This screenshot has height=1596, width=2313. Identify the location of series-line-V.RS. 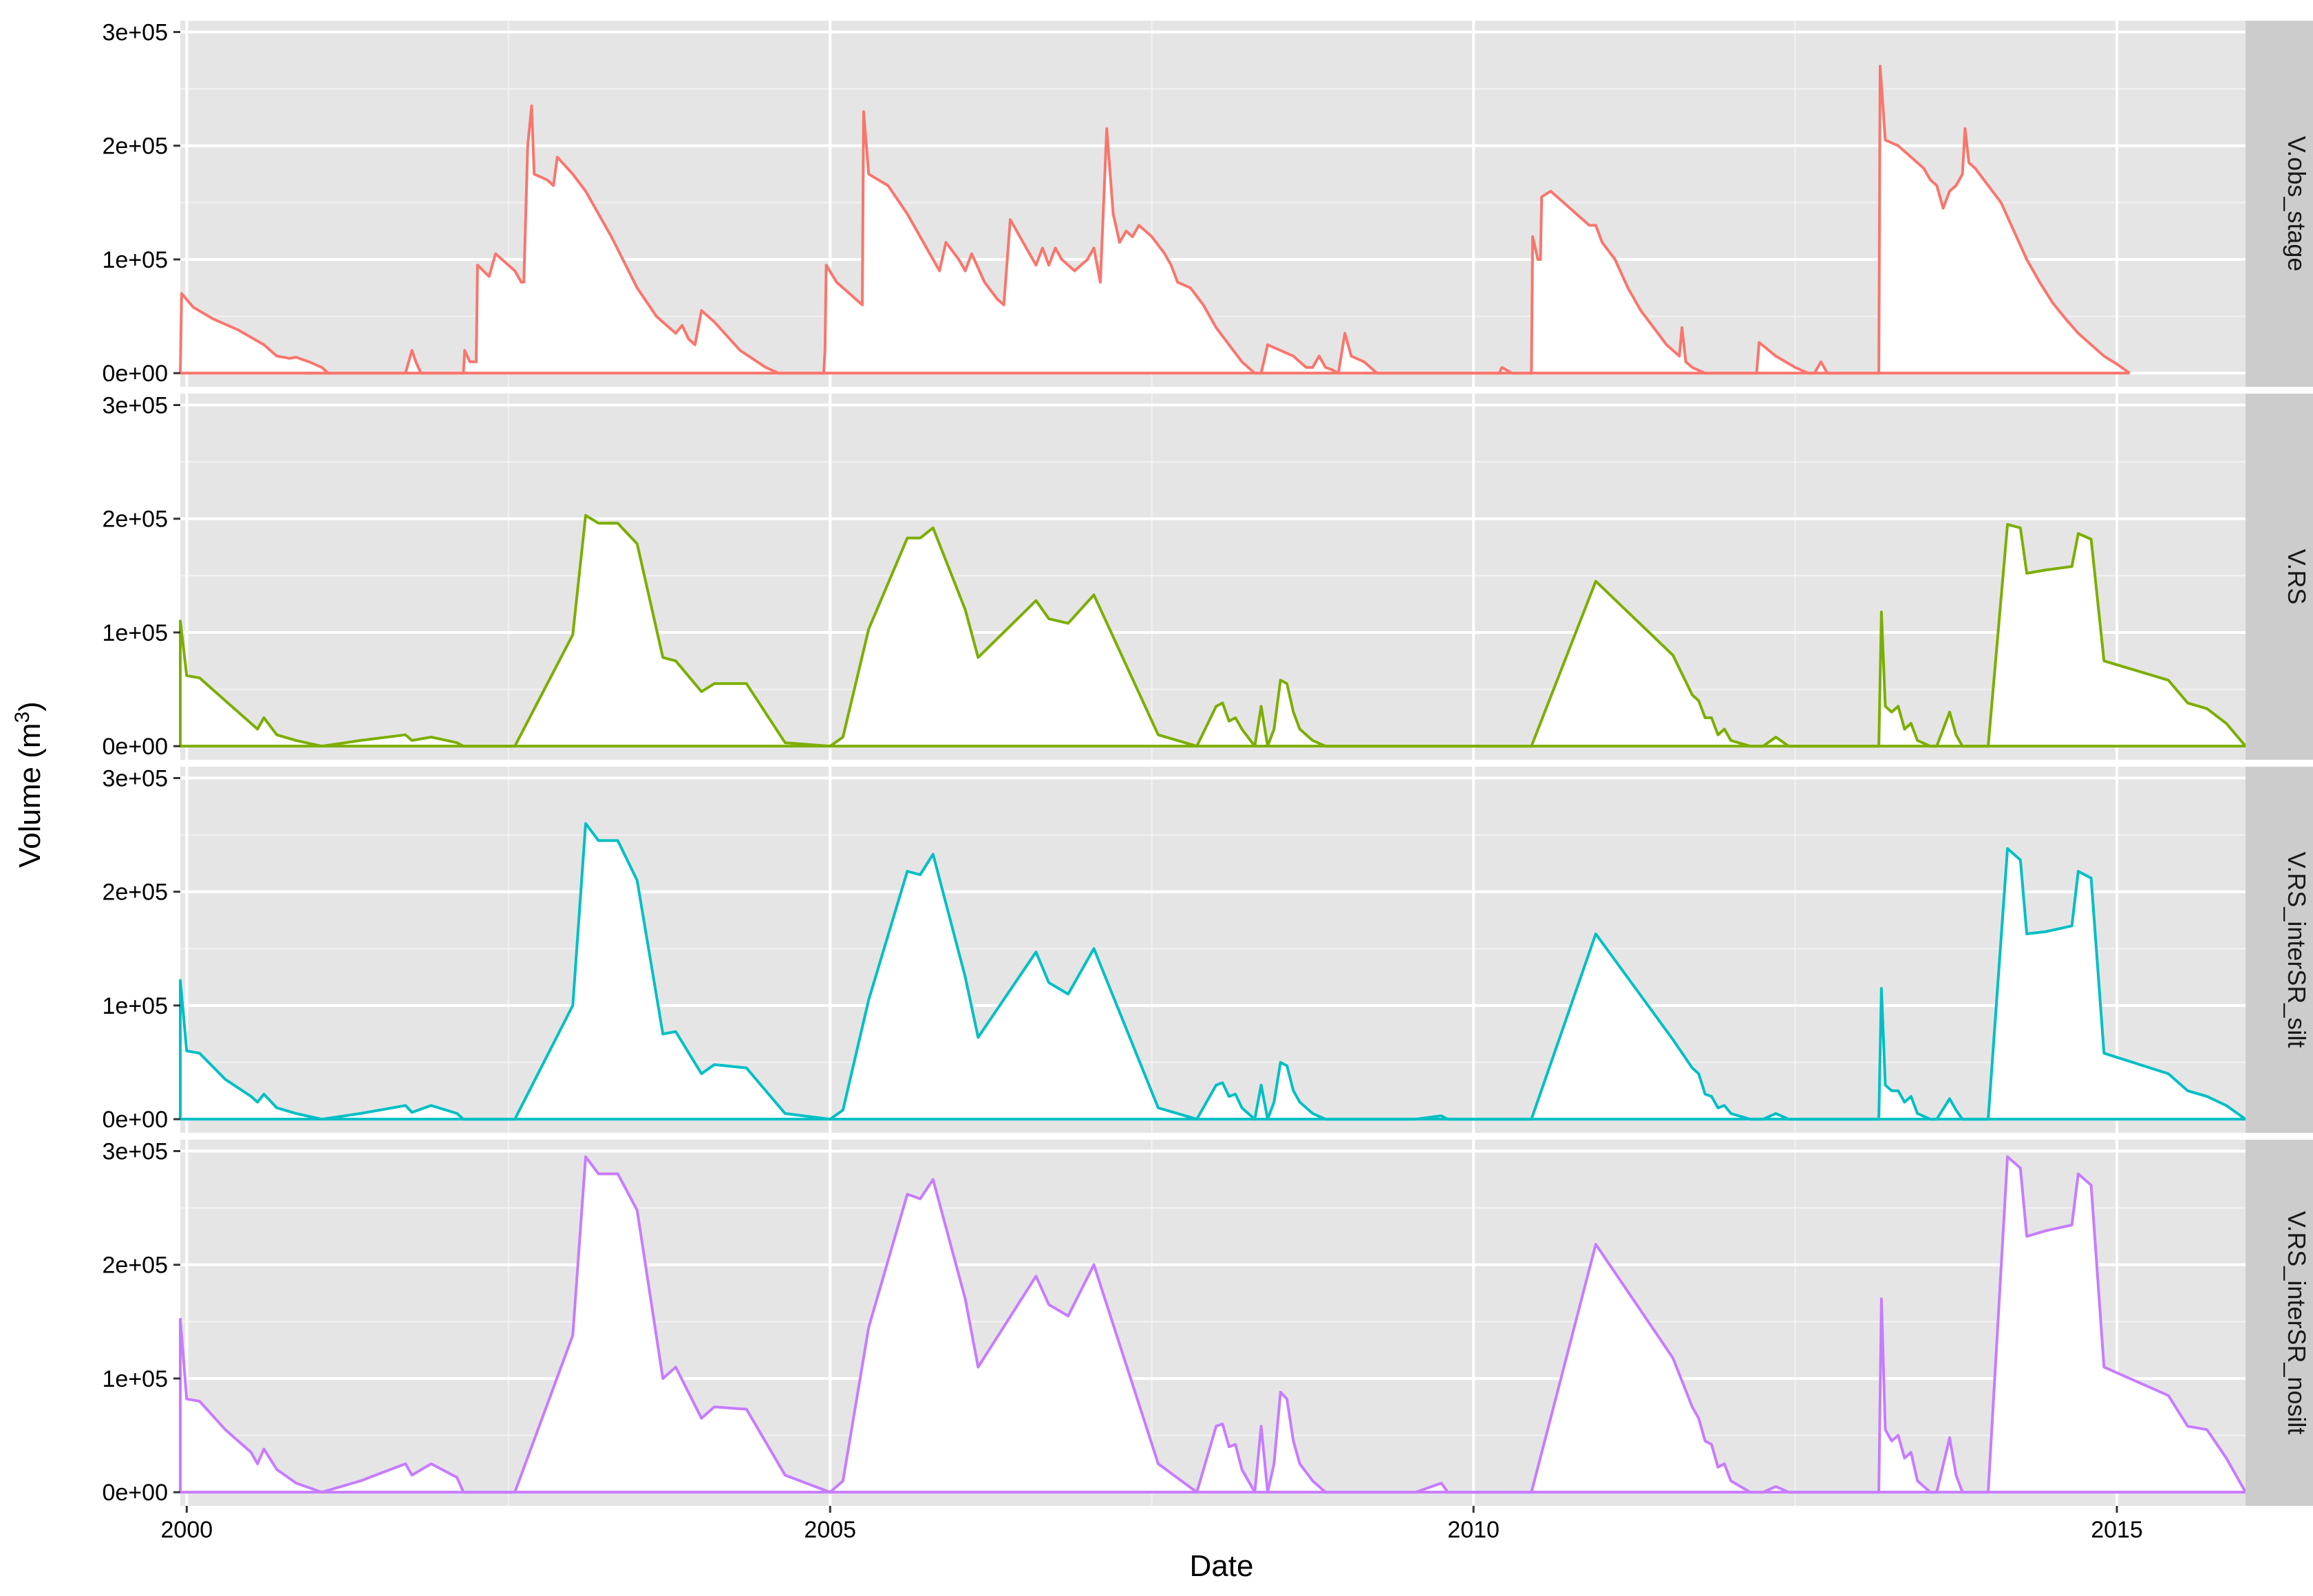
(1213, 630).